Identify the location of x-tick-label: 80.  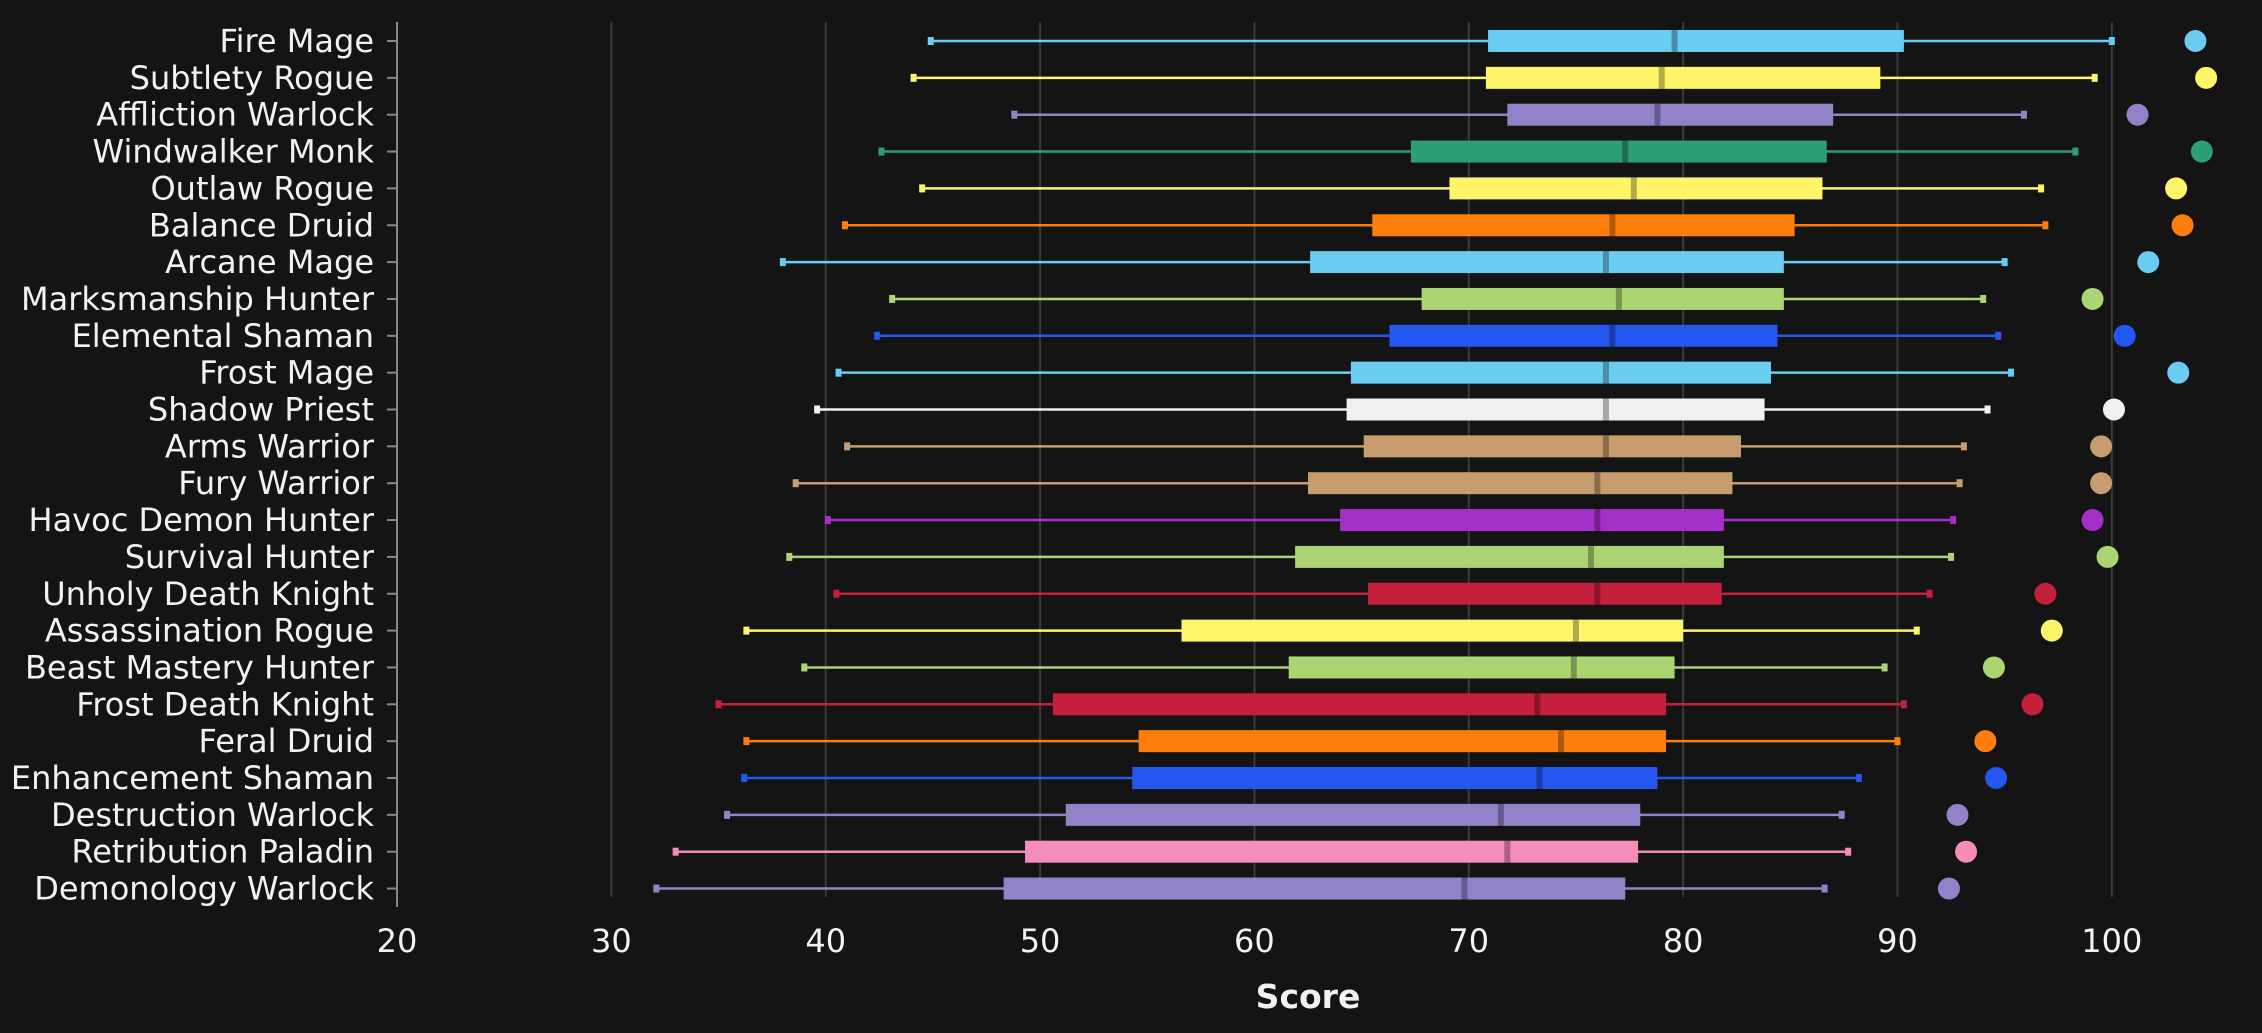
(1683, 941).